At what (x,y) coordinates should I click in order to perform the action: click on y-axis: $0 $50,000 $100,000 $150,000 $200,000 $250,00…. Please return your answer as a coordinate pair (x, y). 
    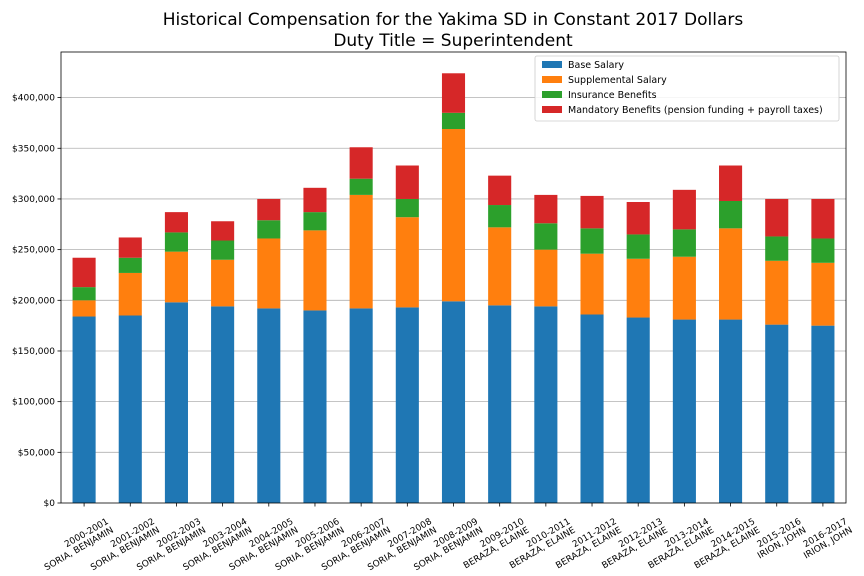
    Looking at the image, I should click on (36, 301).